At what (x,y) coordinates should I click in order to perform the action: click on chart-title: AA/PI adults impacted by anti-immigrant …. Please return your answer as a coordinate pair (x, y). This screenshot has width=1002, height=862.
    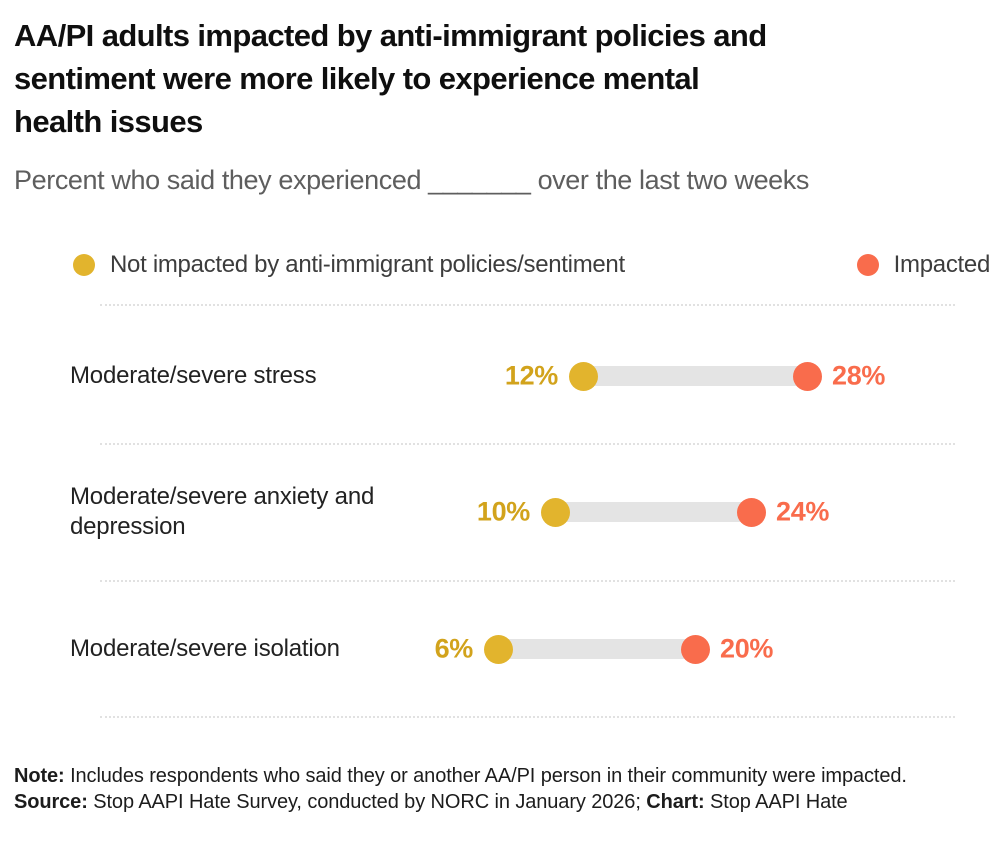
    Looking at the image, I should click on (390, 78).